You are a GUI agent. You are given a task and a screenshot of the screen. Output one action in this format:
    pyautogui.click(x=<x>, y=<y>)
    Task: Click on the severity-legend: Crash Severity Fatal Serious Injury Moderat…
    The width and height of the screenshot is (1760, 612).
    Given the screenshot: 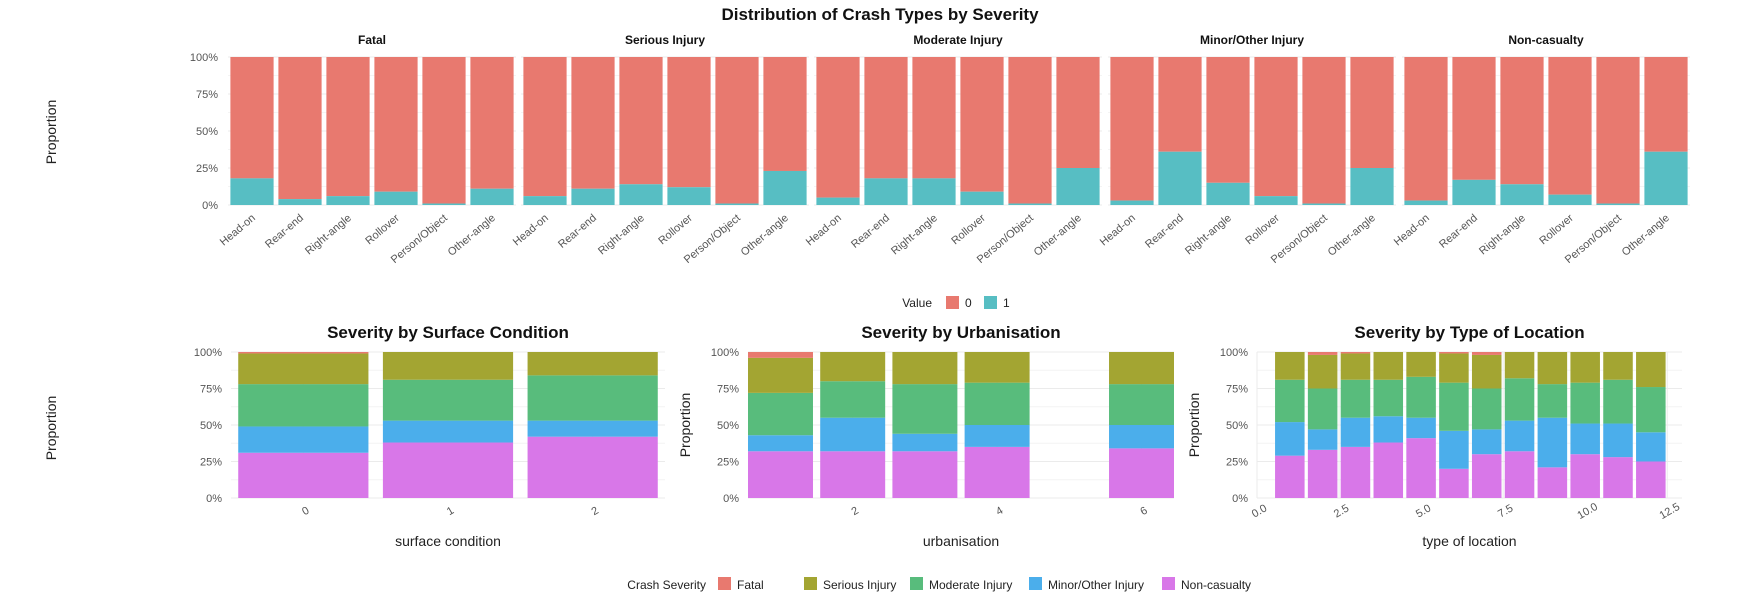 What is the action you would take?
    pyautogui.click(x=939, y=584)
    